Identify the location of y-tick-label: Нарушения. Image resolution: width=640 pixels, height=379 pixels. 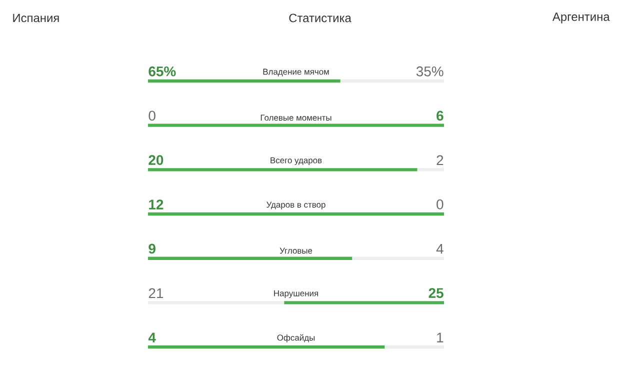
(296, 294).